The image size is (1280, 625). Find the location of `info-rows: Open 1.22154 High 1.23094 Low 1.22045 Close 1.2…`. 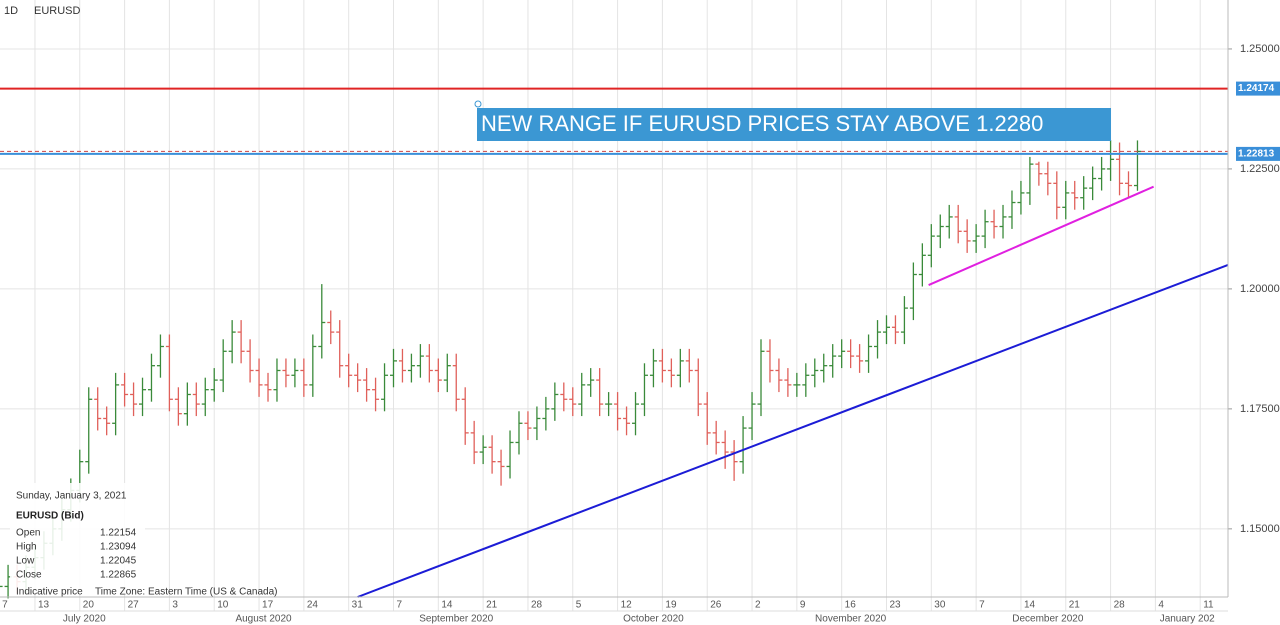

info-rows: Open 1.22154 High 1.23094 Low 1.22045 Close 1.2… is located at coordinates (76, 554).